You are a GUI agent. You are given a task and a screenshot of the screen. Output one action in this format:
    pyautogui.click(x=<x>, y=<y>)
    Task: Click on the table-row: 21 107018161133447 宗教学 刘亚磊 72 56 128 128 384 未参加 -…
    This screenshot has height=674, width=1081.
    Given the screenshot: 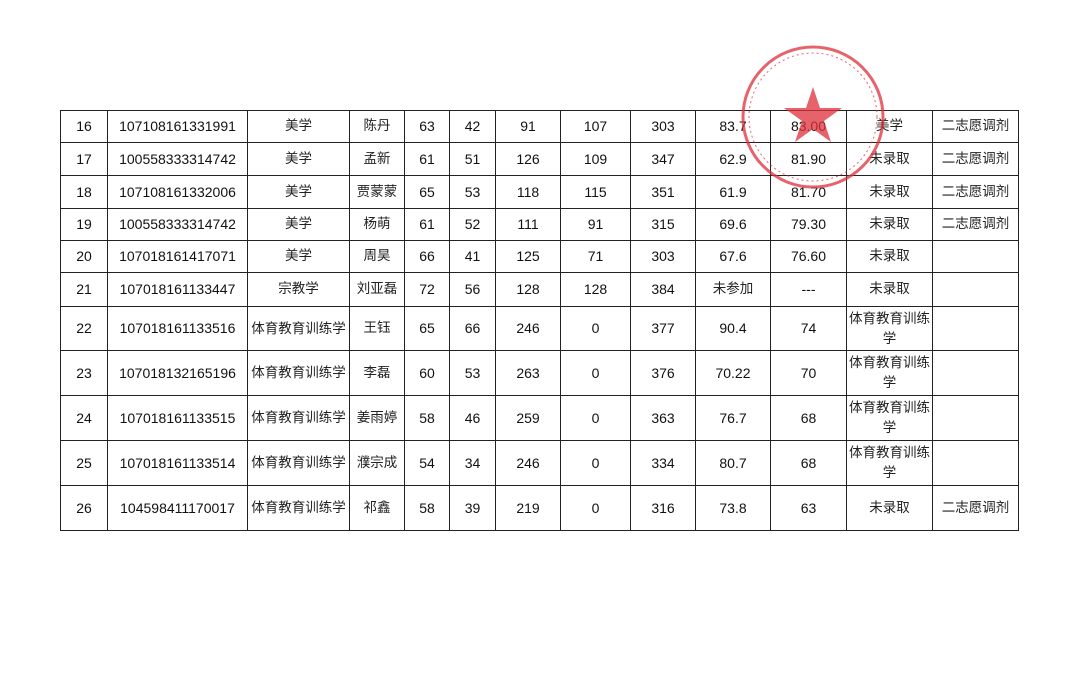 What is the action you would take?
    pyautogui.click(x=539, y=289)
    